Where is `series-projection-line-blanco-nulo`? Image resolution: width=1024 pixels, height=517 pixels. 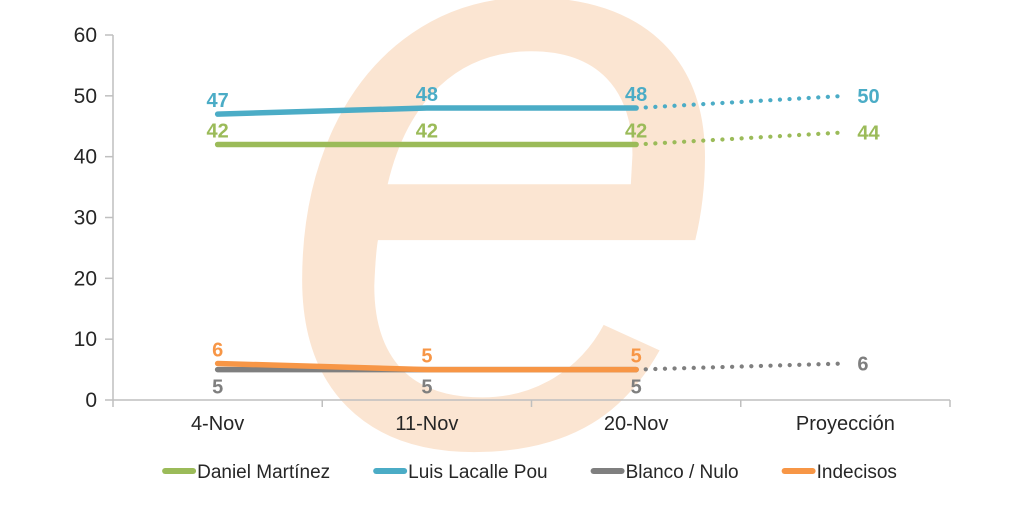 series-projection-line-blanco-nulo is located at coordinates (741, 366).